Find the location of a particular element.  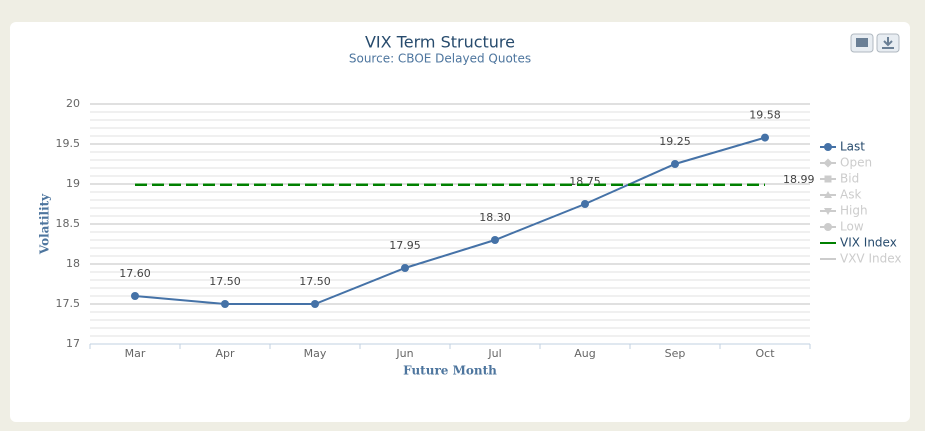

y-tick-label: 19 is located at coordinates (73, 183).